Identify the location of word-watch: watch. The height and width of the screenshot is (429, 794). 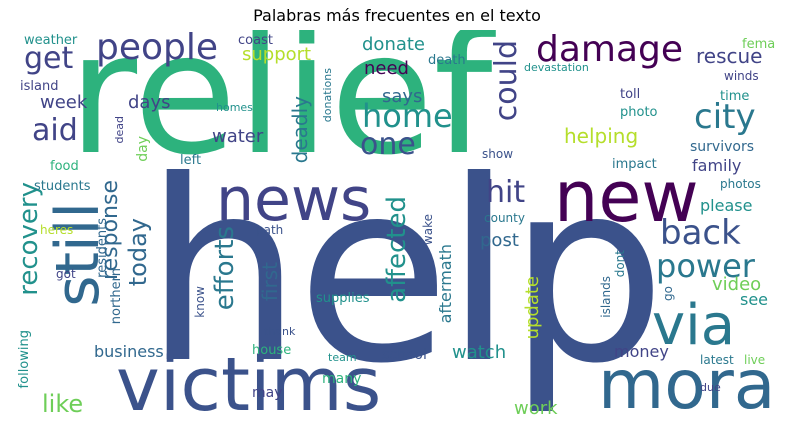
(479, 352).